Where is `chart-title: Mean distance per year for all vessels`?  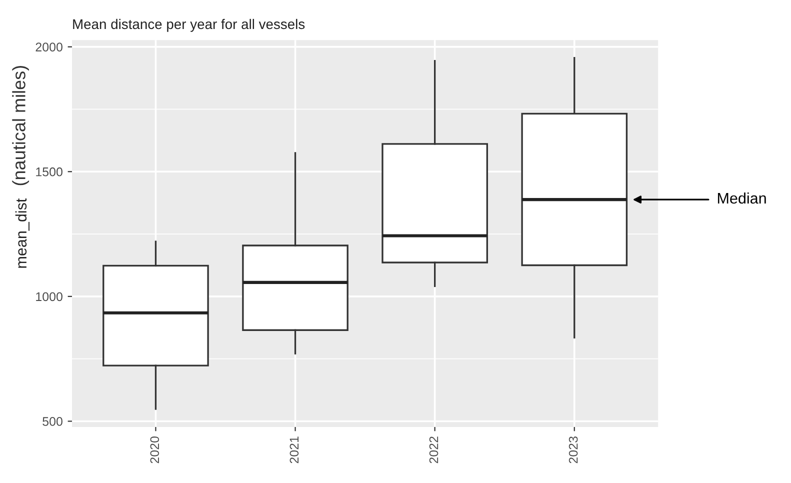
chart-title: Mean distance per year for all vessels is located at coordinates (189, 25).